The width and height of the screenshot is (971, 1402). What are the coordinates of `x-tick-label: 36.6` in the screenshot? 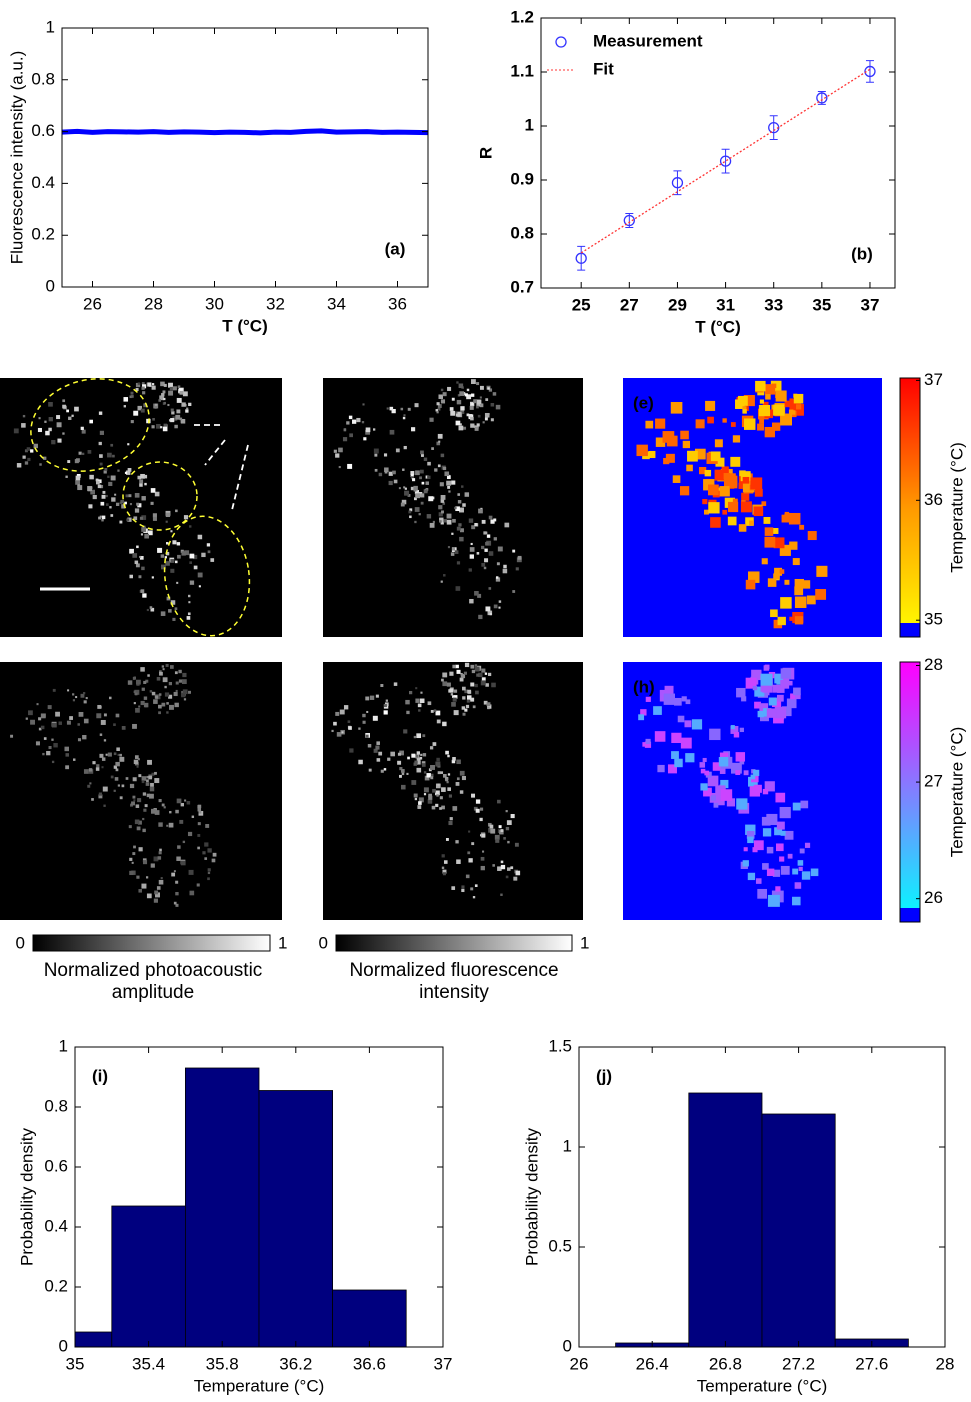 It's located at (369, 1363).